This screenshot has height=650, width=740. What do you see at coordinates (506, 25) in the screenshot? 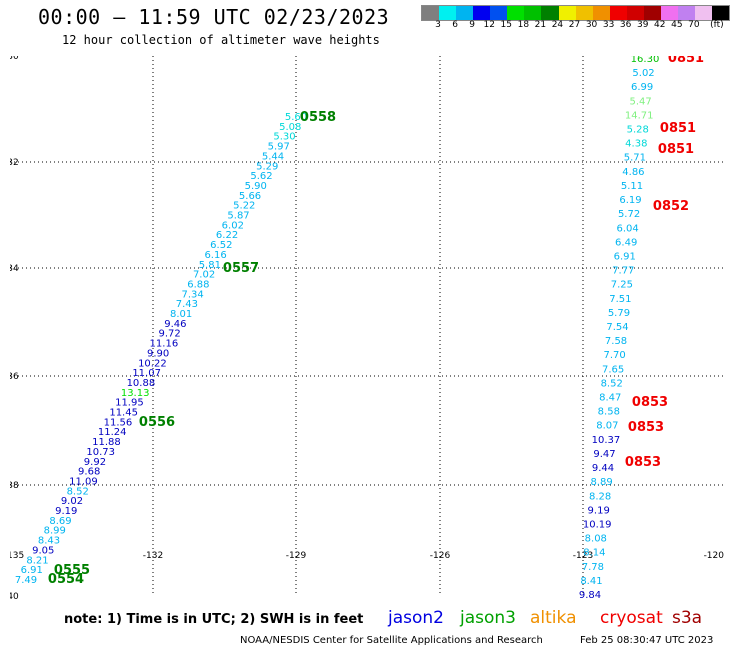
I see `scale-label: 15` at bounding box center [506, 25].